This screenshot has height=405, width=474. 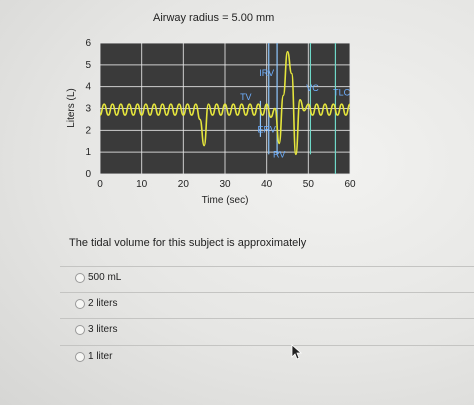 I want to click on option-3-liters: 3 liters, so click(x=267, y=329).